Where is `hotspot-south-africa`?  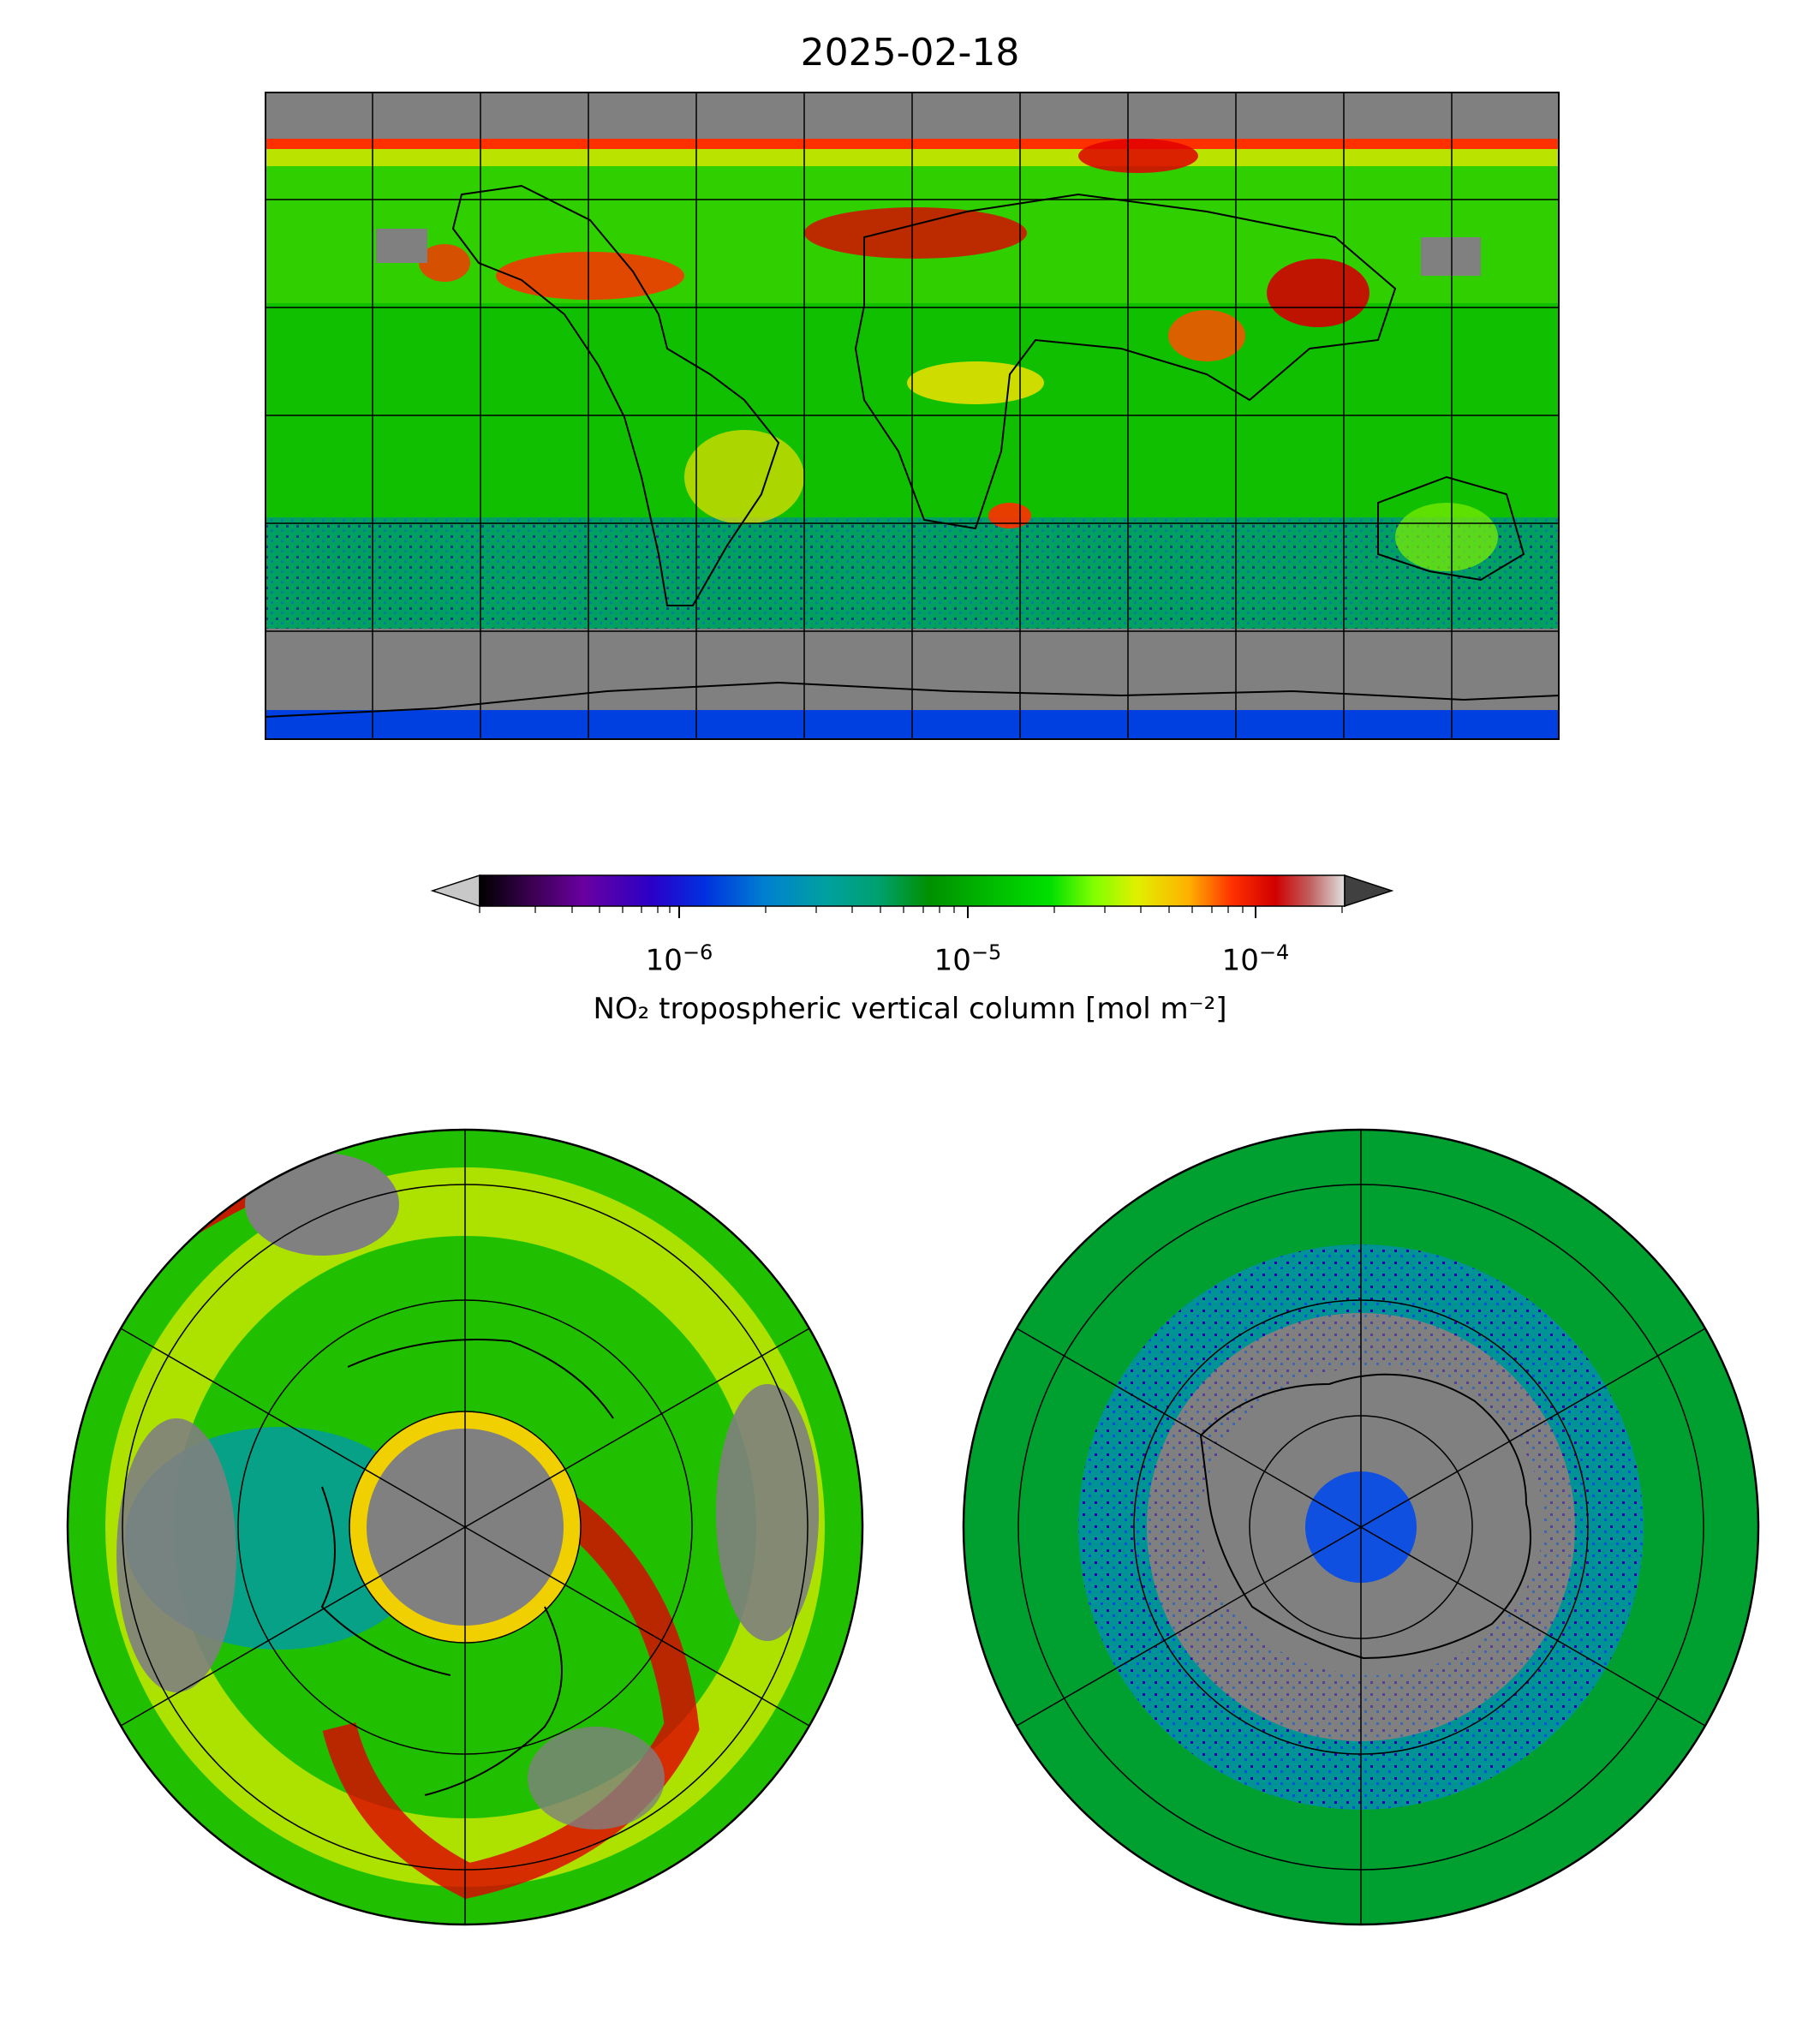
hotspot-south-africa is located at coordinates (1009, 515).